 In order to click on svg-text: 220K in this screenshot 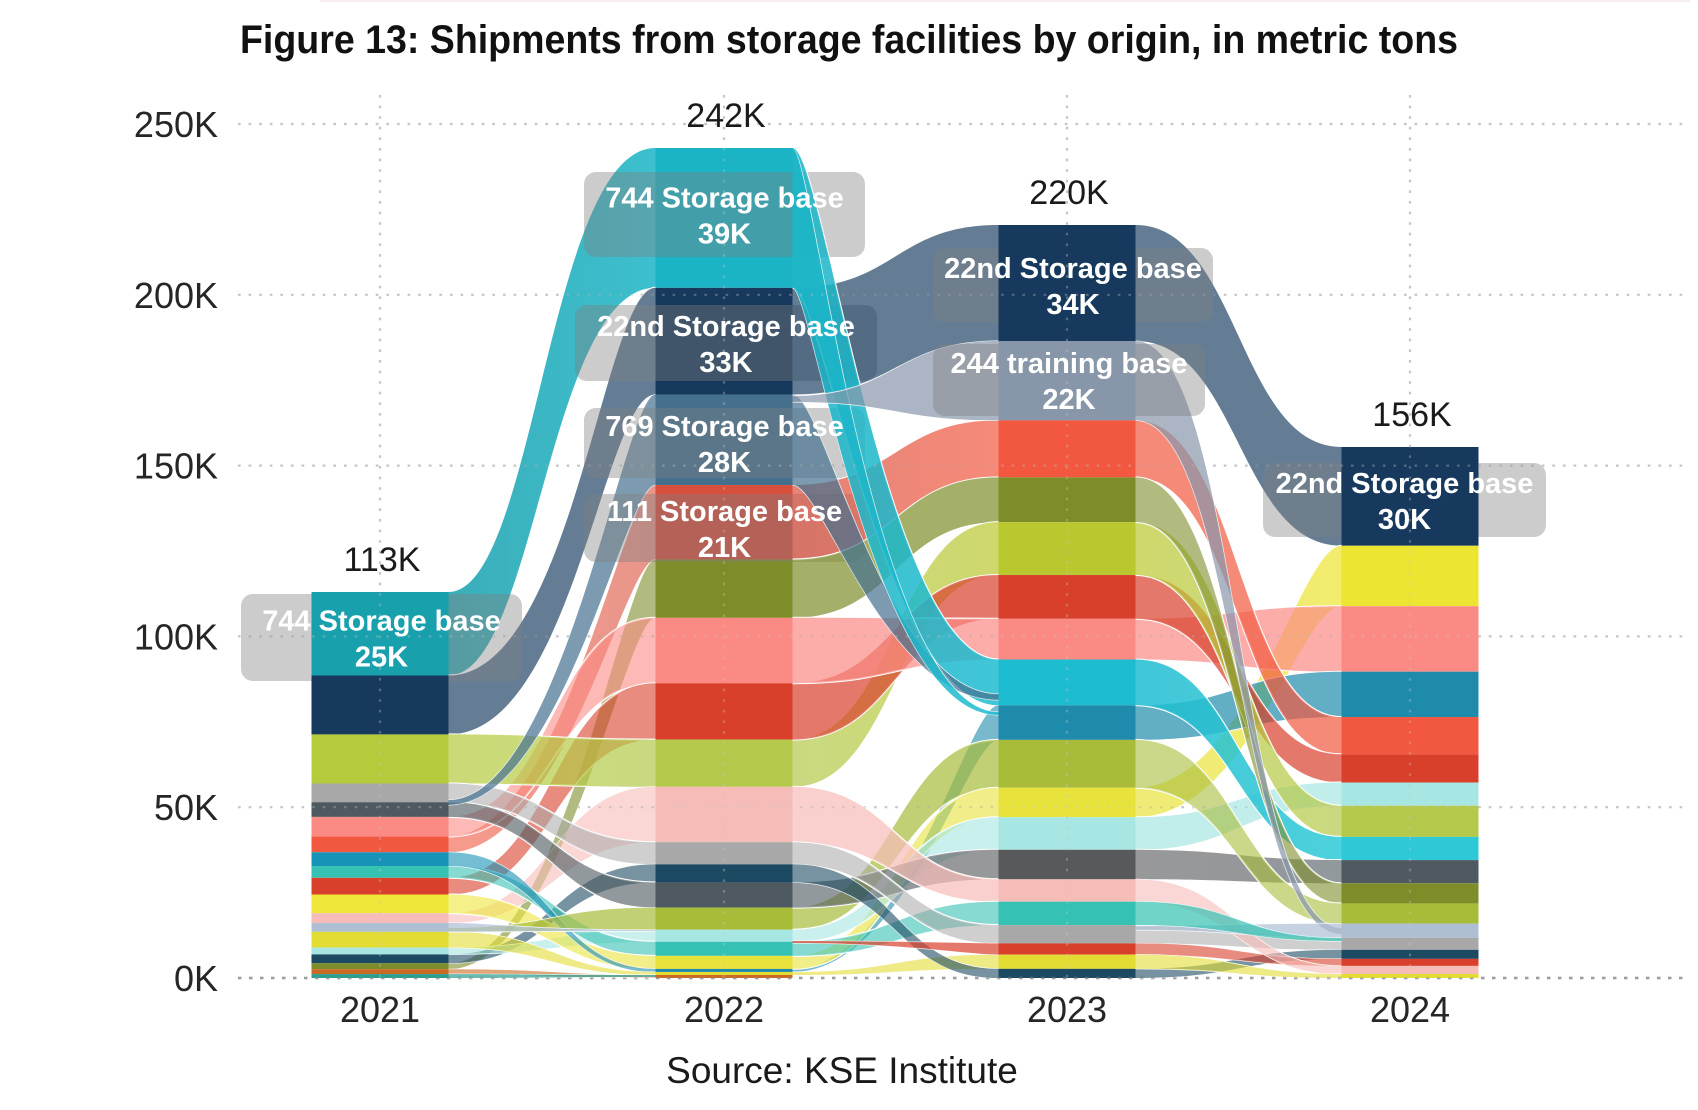, I will do `click(1069, 193)`.